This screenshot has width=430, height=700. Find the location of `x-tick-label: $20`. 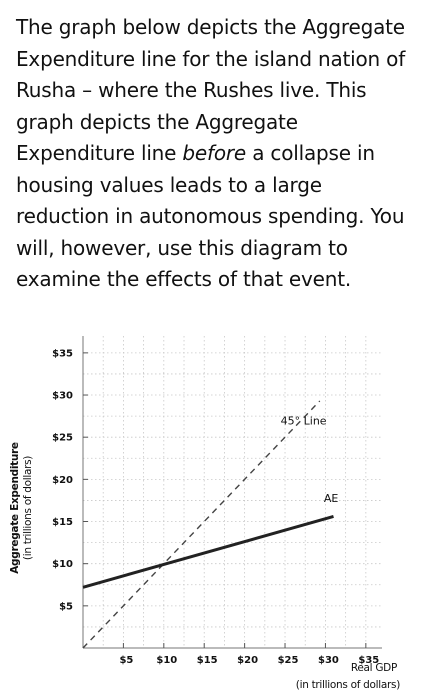

x-tick-label: $20 is located at coordinates (247, 660).